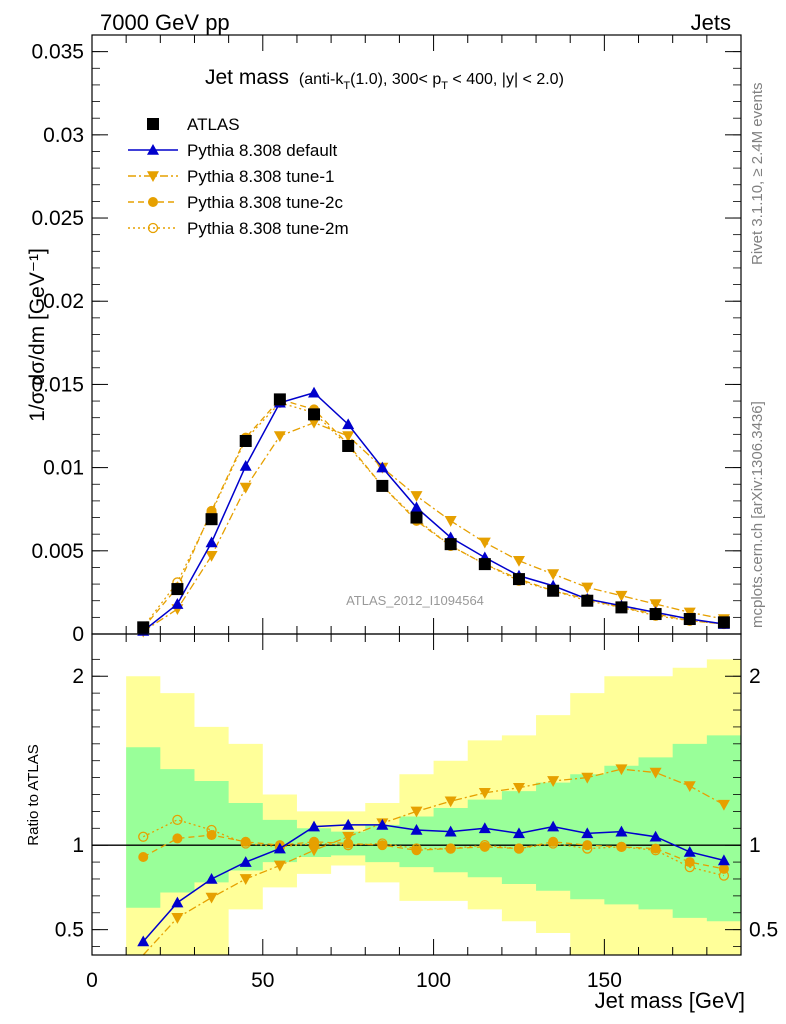 The height and width of the screenshot is (1024, 786). I want to click on legend-label-atlas: ATLAS, so click(213, 124).